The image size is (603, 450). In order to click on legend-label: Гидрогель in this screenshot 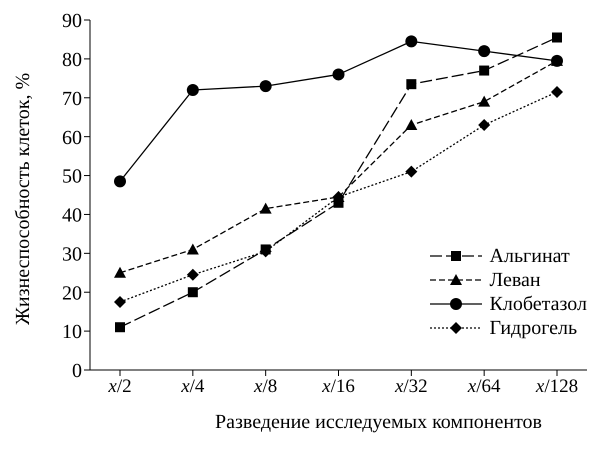, I will do `click(534, 328)`.